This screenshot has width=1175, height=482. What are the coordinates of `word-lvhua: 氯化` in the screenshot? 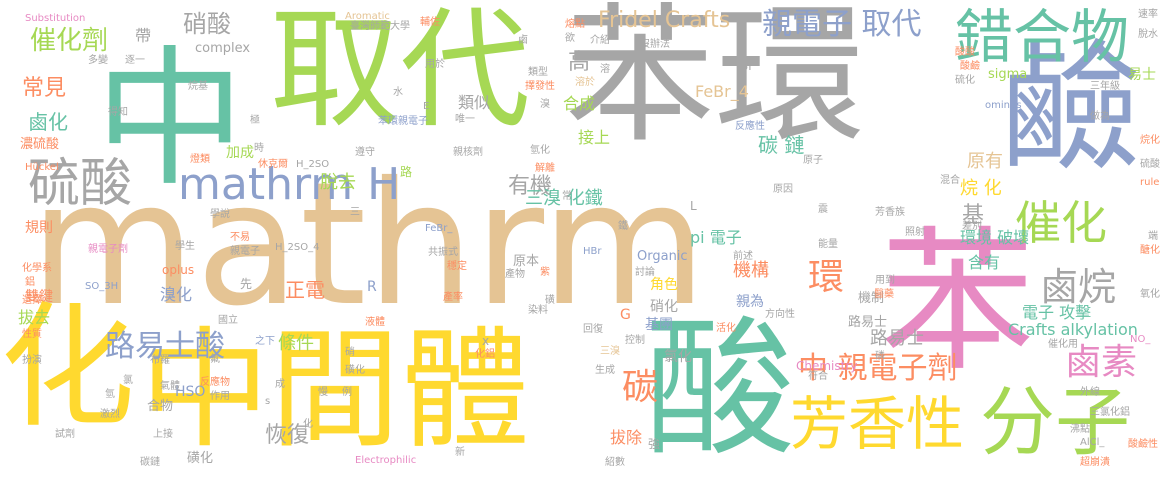 It's located at (678, 357).